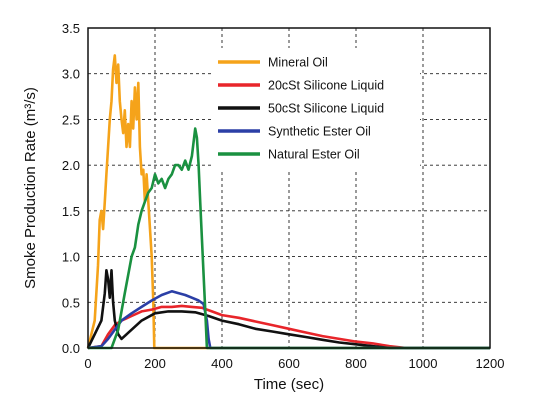 The width and height of the screenshot is (560, 405). I want to click on legend-label-0: Mineral Oil, so click(298, 63).